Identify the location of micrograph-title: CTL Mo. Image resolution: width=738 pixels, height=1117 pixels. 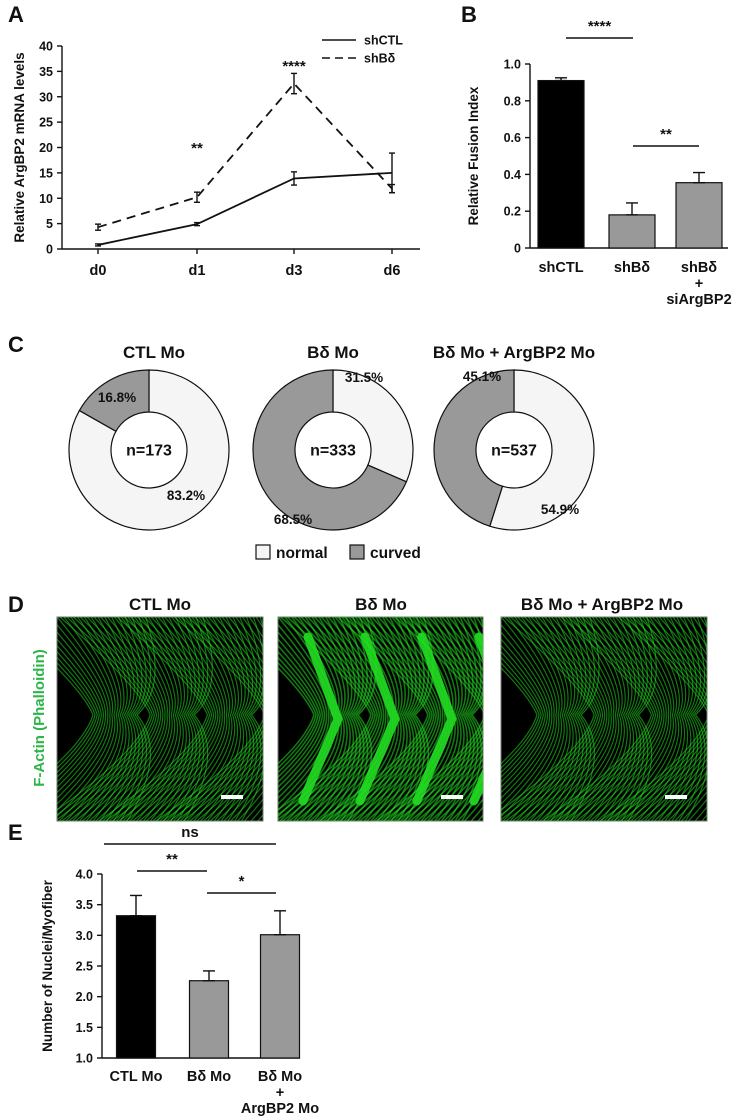
(160, 604).